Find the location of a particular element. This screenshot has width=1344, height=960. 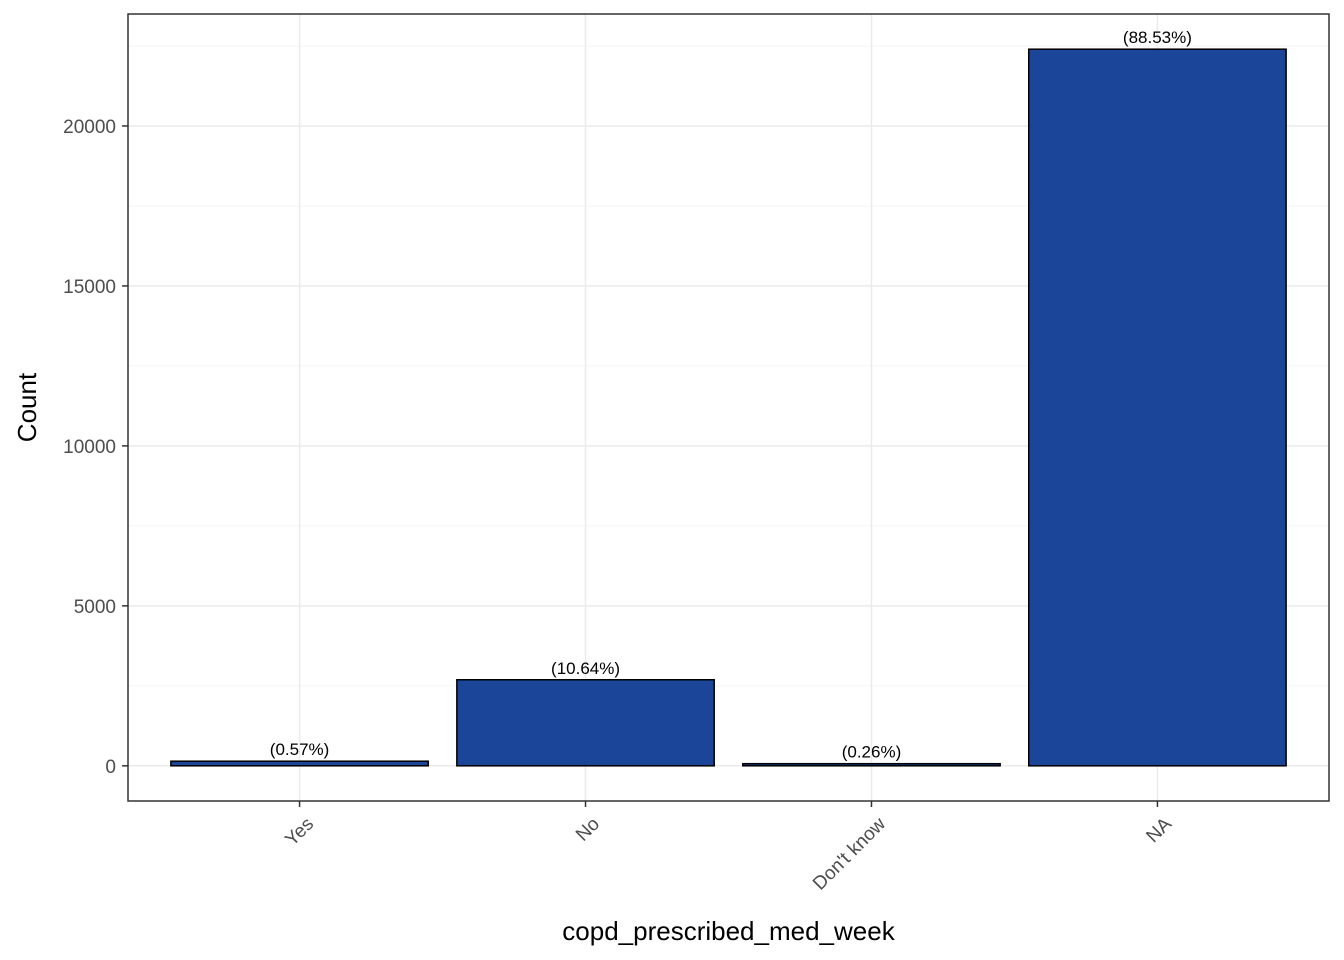

data-label-2: (0.26%) is located at coordinates (872, 752).